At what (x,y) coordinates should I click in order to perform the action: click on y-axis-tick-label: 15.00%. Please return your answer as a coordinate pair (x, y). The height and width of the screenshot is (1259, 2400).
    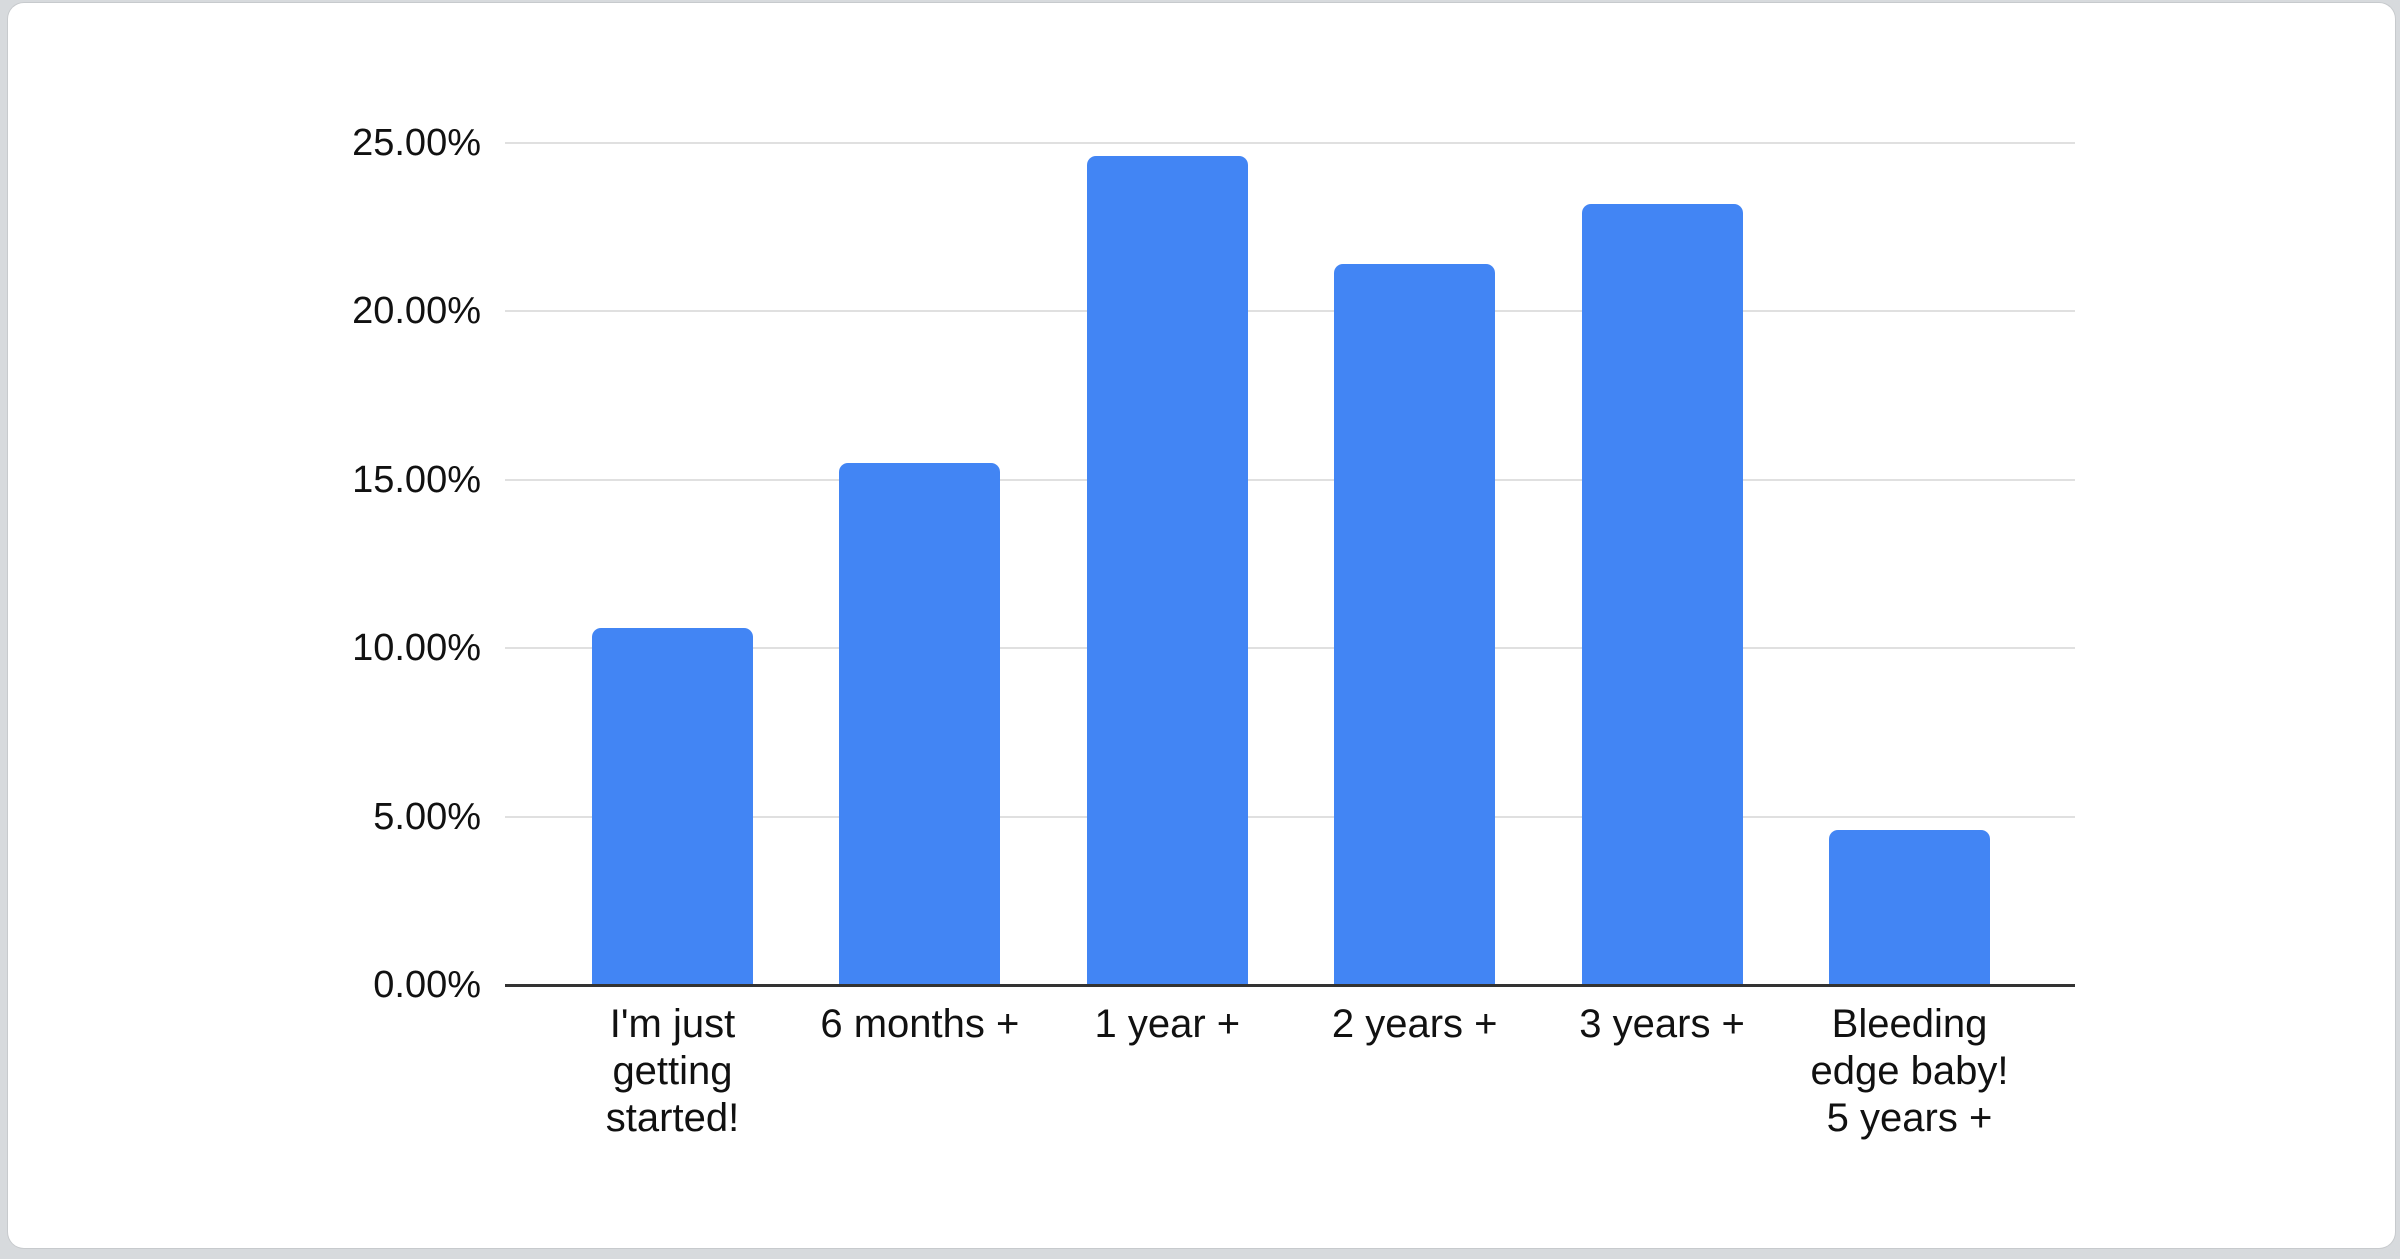
    Looking at the image, I should click on (416, 479).